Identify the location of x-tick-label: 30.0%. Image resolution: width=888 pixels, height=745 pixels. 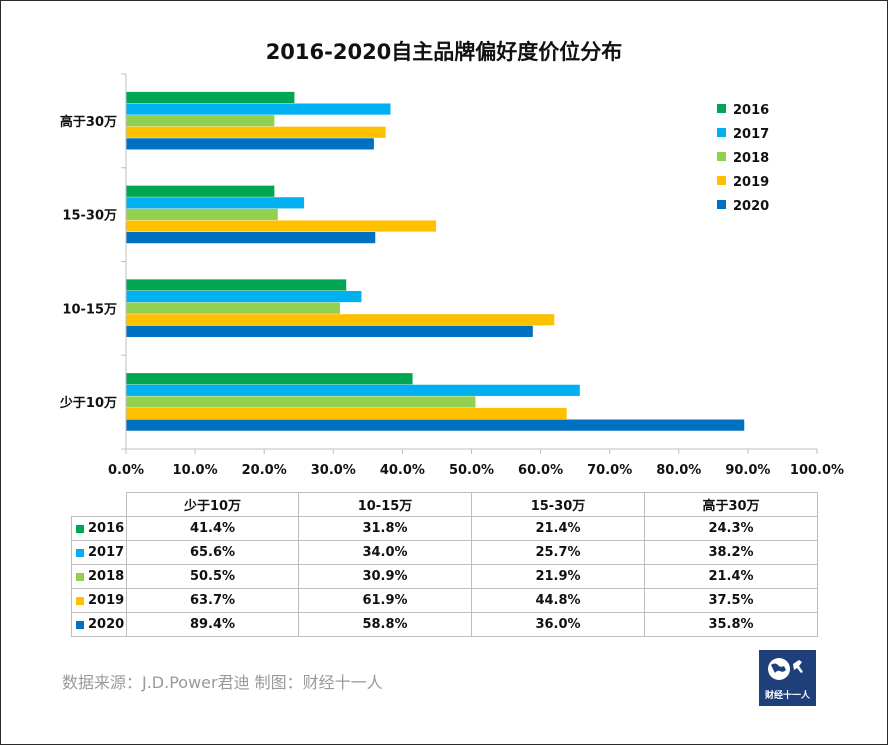
(333, 470).